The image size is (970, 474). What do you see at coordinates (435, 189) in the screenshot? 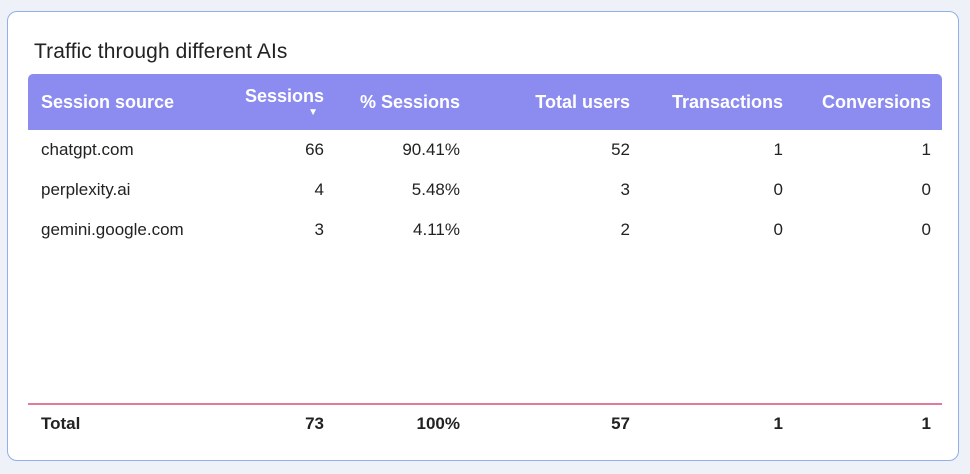
I see `cell-pct-sessions: 5.48%` at bounding box center [435, 189].